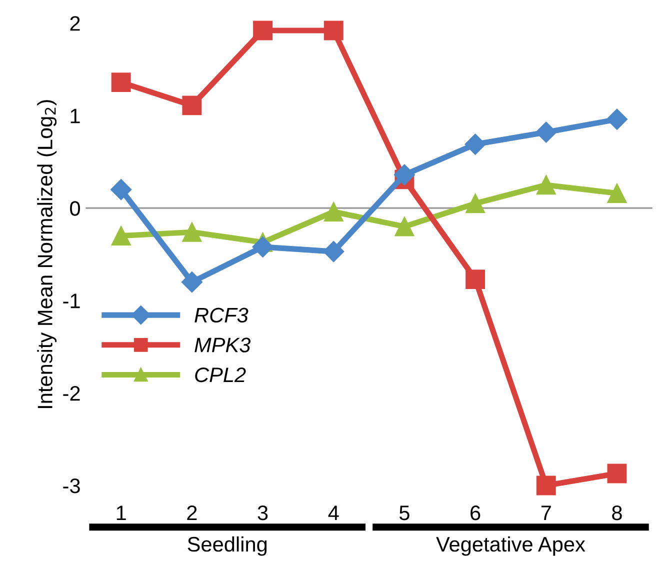 Image resolution: width=659 pixels, height=578 pixels. I want to click on y-tick-label: -3, so click(71, 486).